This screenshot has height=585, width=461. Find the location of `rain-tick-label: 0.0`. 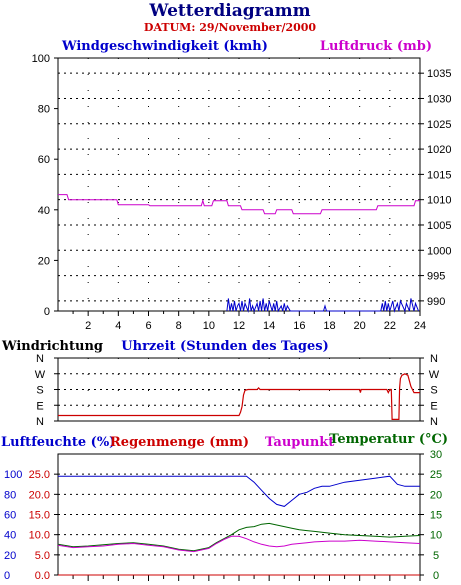

rain-tick-label: 0.0 is located at coordinates (42, 576).